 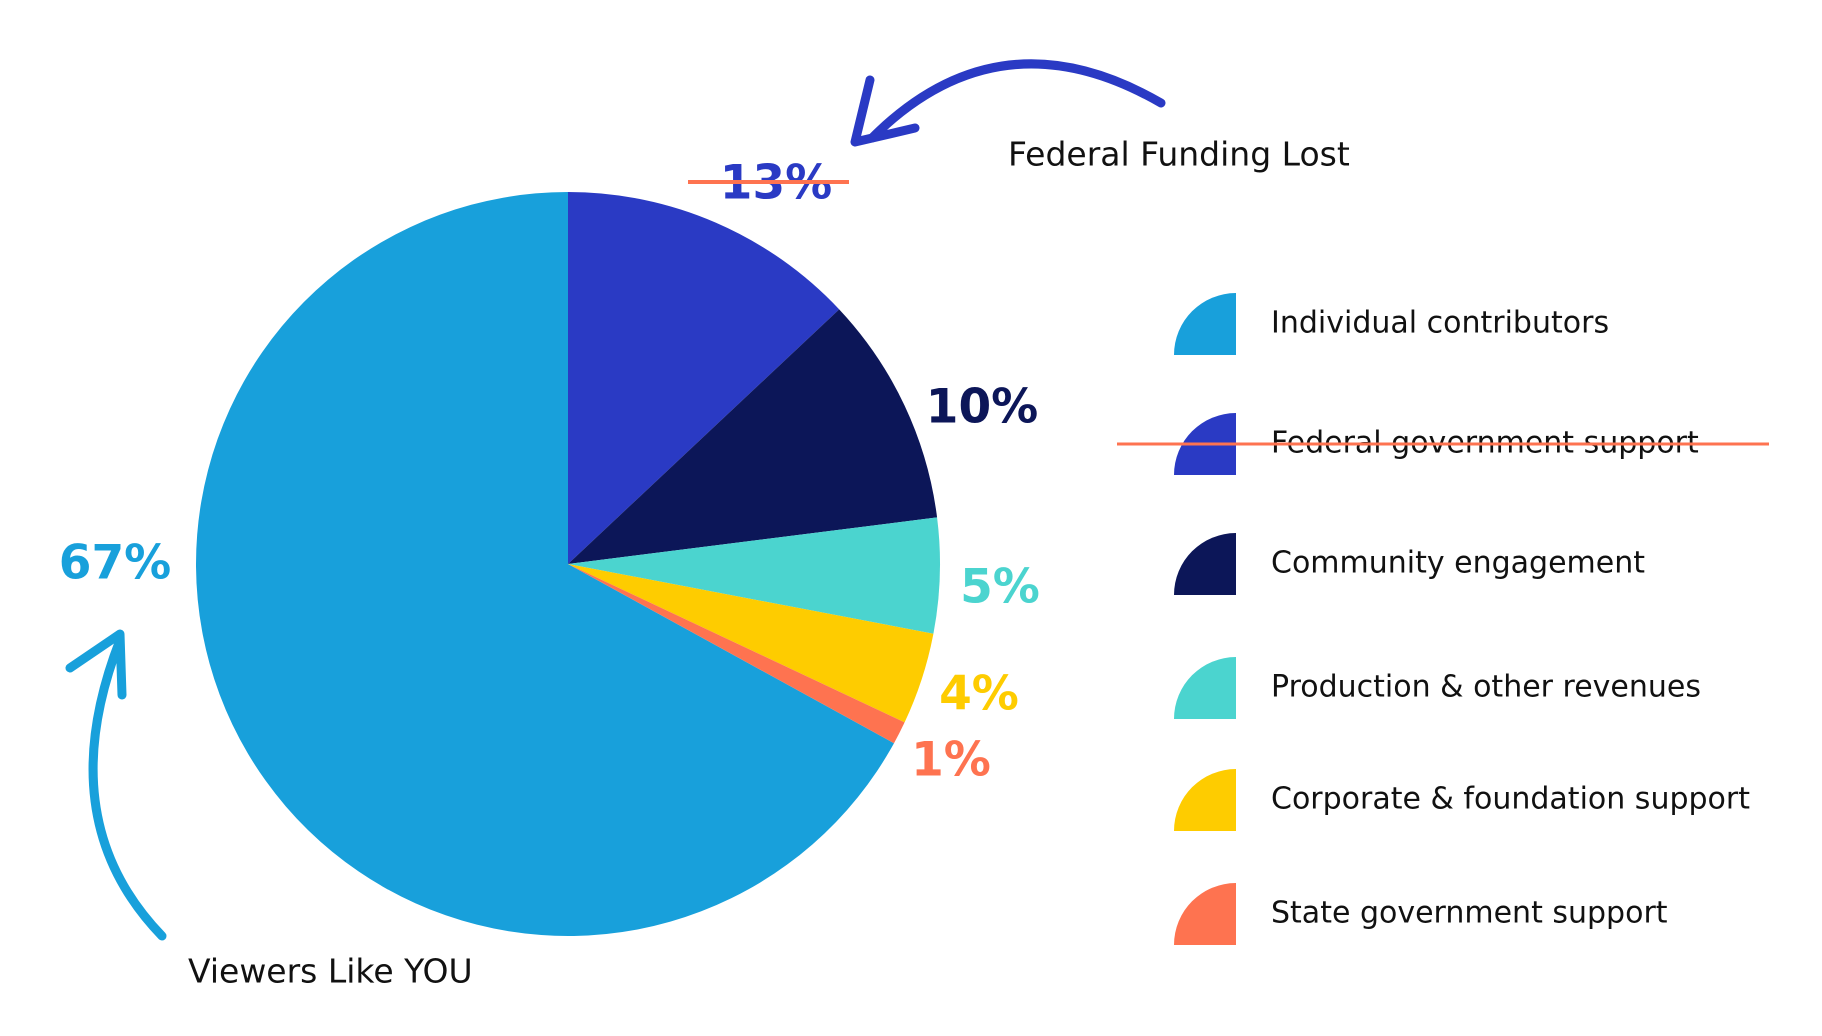 What do you see at coordinates (115, 563) in the screenshot?
I see `value-label: 67%` at bounding box center [115, 563].